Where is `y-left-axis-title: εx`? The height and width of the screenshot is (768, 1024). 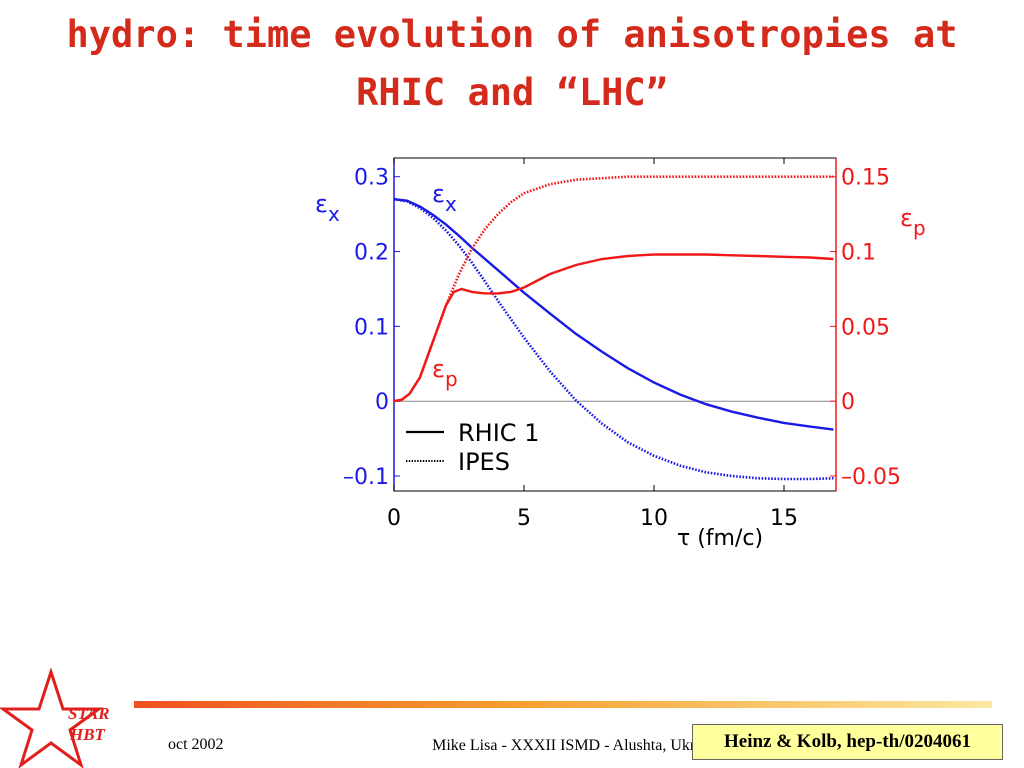
y-left-axis-title: εx is located at coordinates (327, 208).